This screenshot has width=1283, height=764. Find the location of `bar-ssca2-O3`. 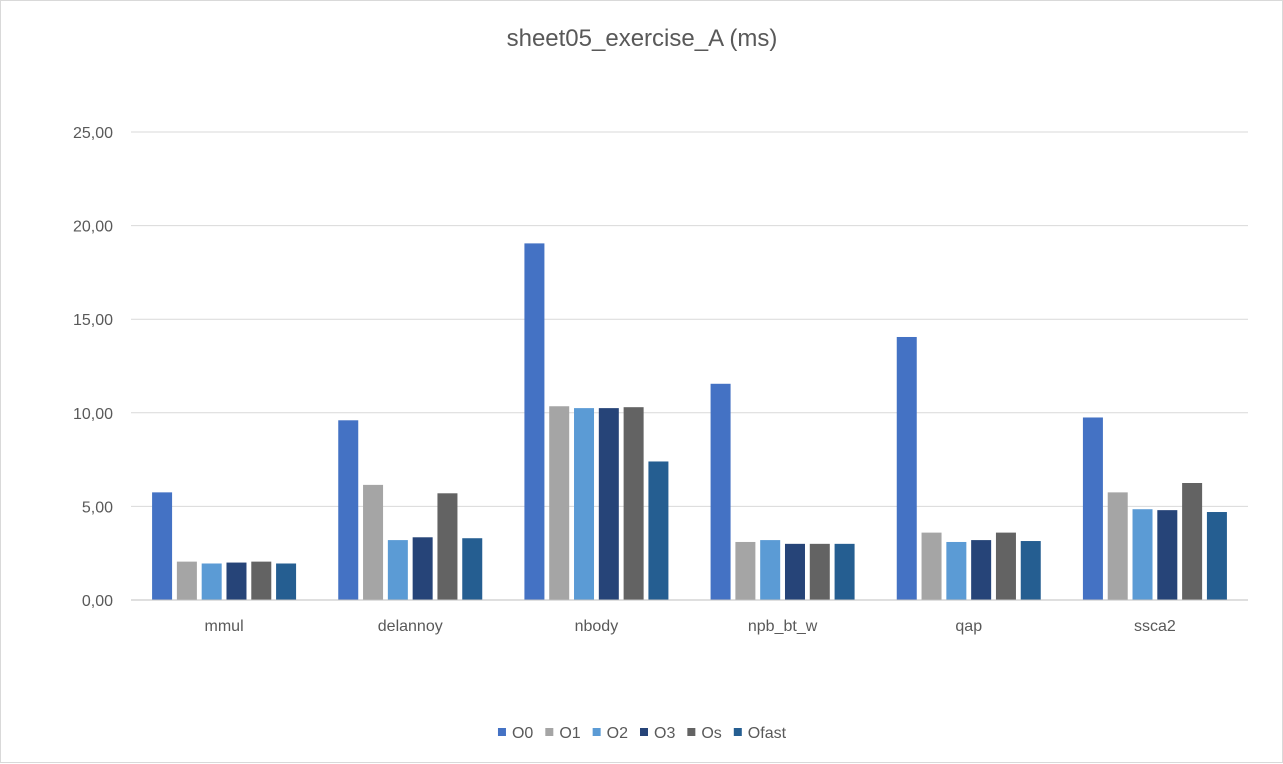

bar-ssca2-O3 is located at coordinates (1167, 555).